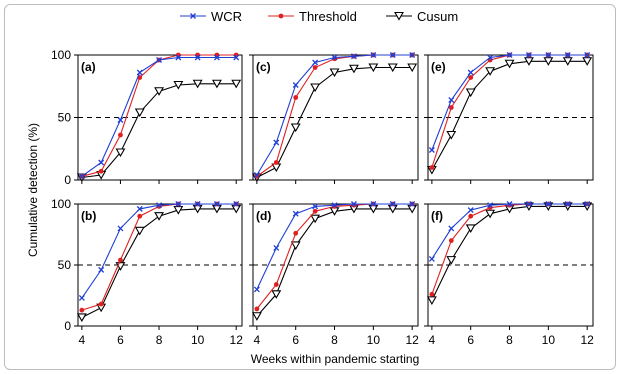 The height and width of the screenshot is (374, 620). Describe the element at coordinates (549, 340) in the screenshot. I see `x-tick-label: 10` at that location.